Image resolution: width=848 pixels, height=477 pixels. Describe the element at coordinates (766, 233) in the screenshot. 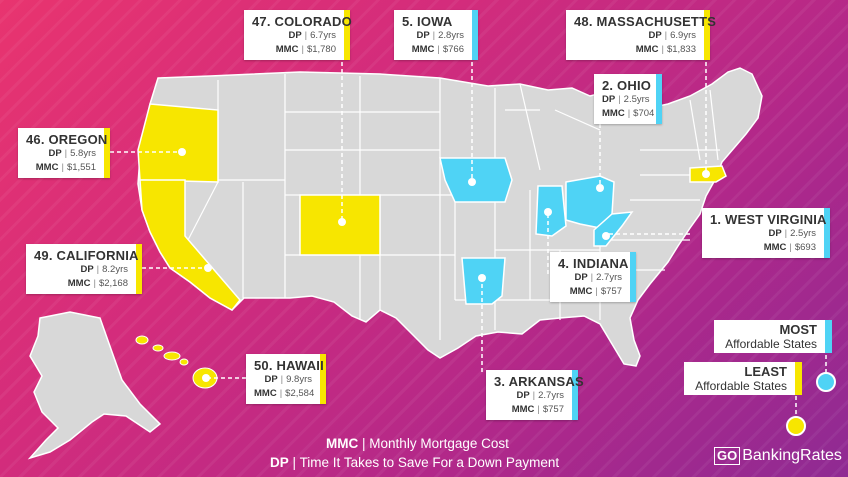

I see `card-west-virginia: 1. WEST VIRGINIA DP | 2.5yrs MMC | $693` at that location.